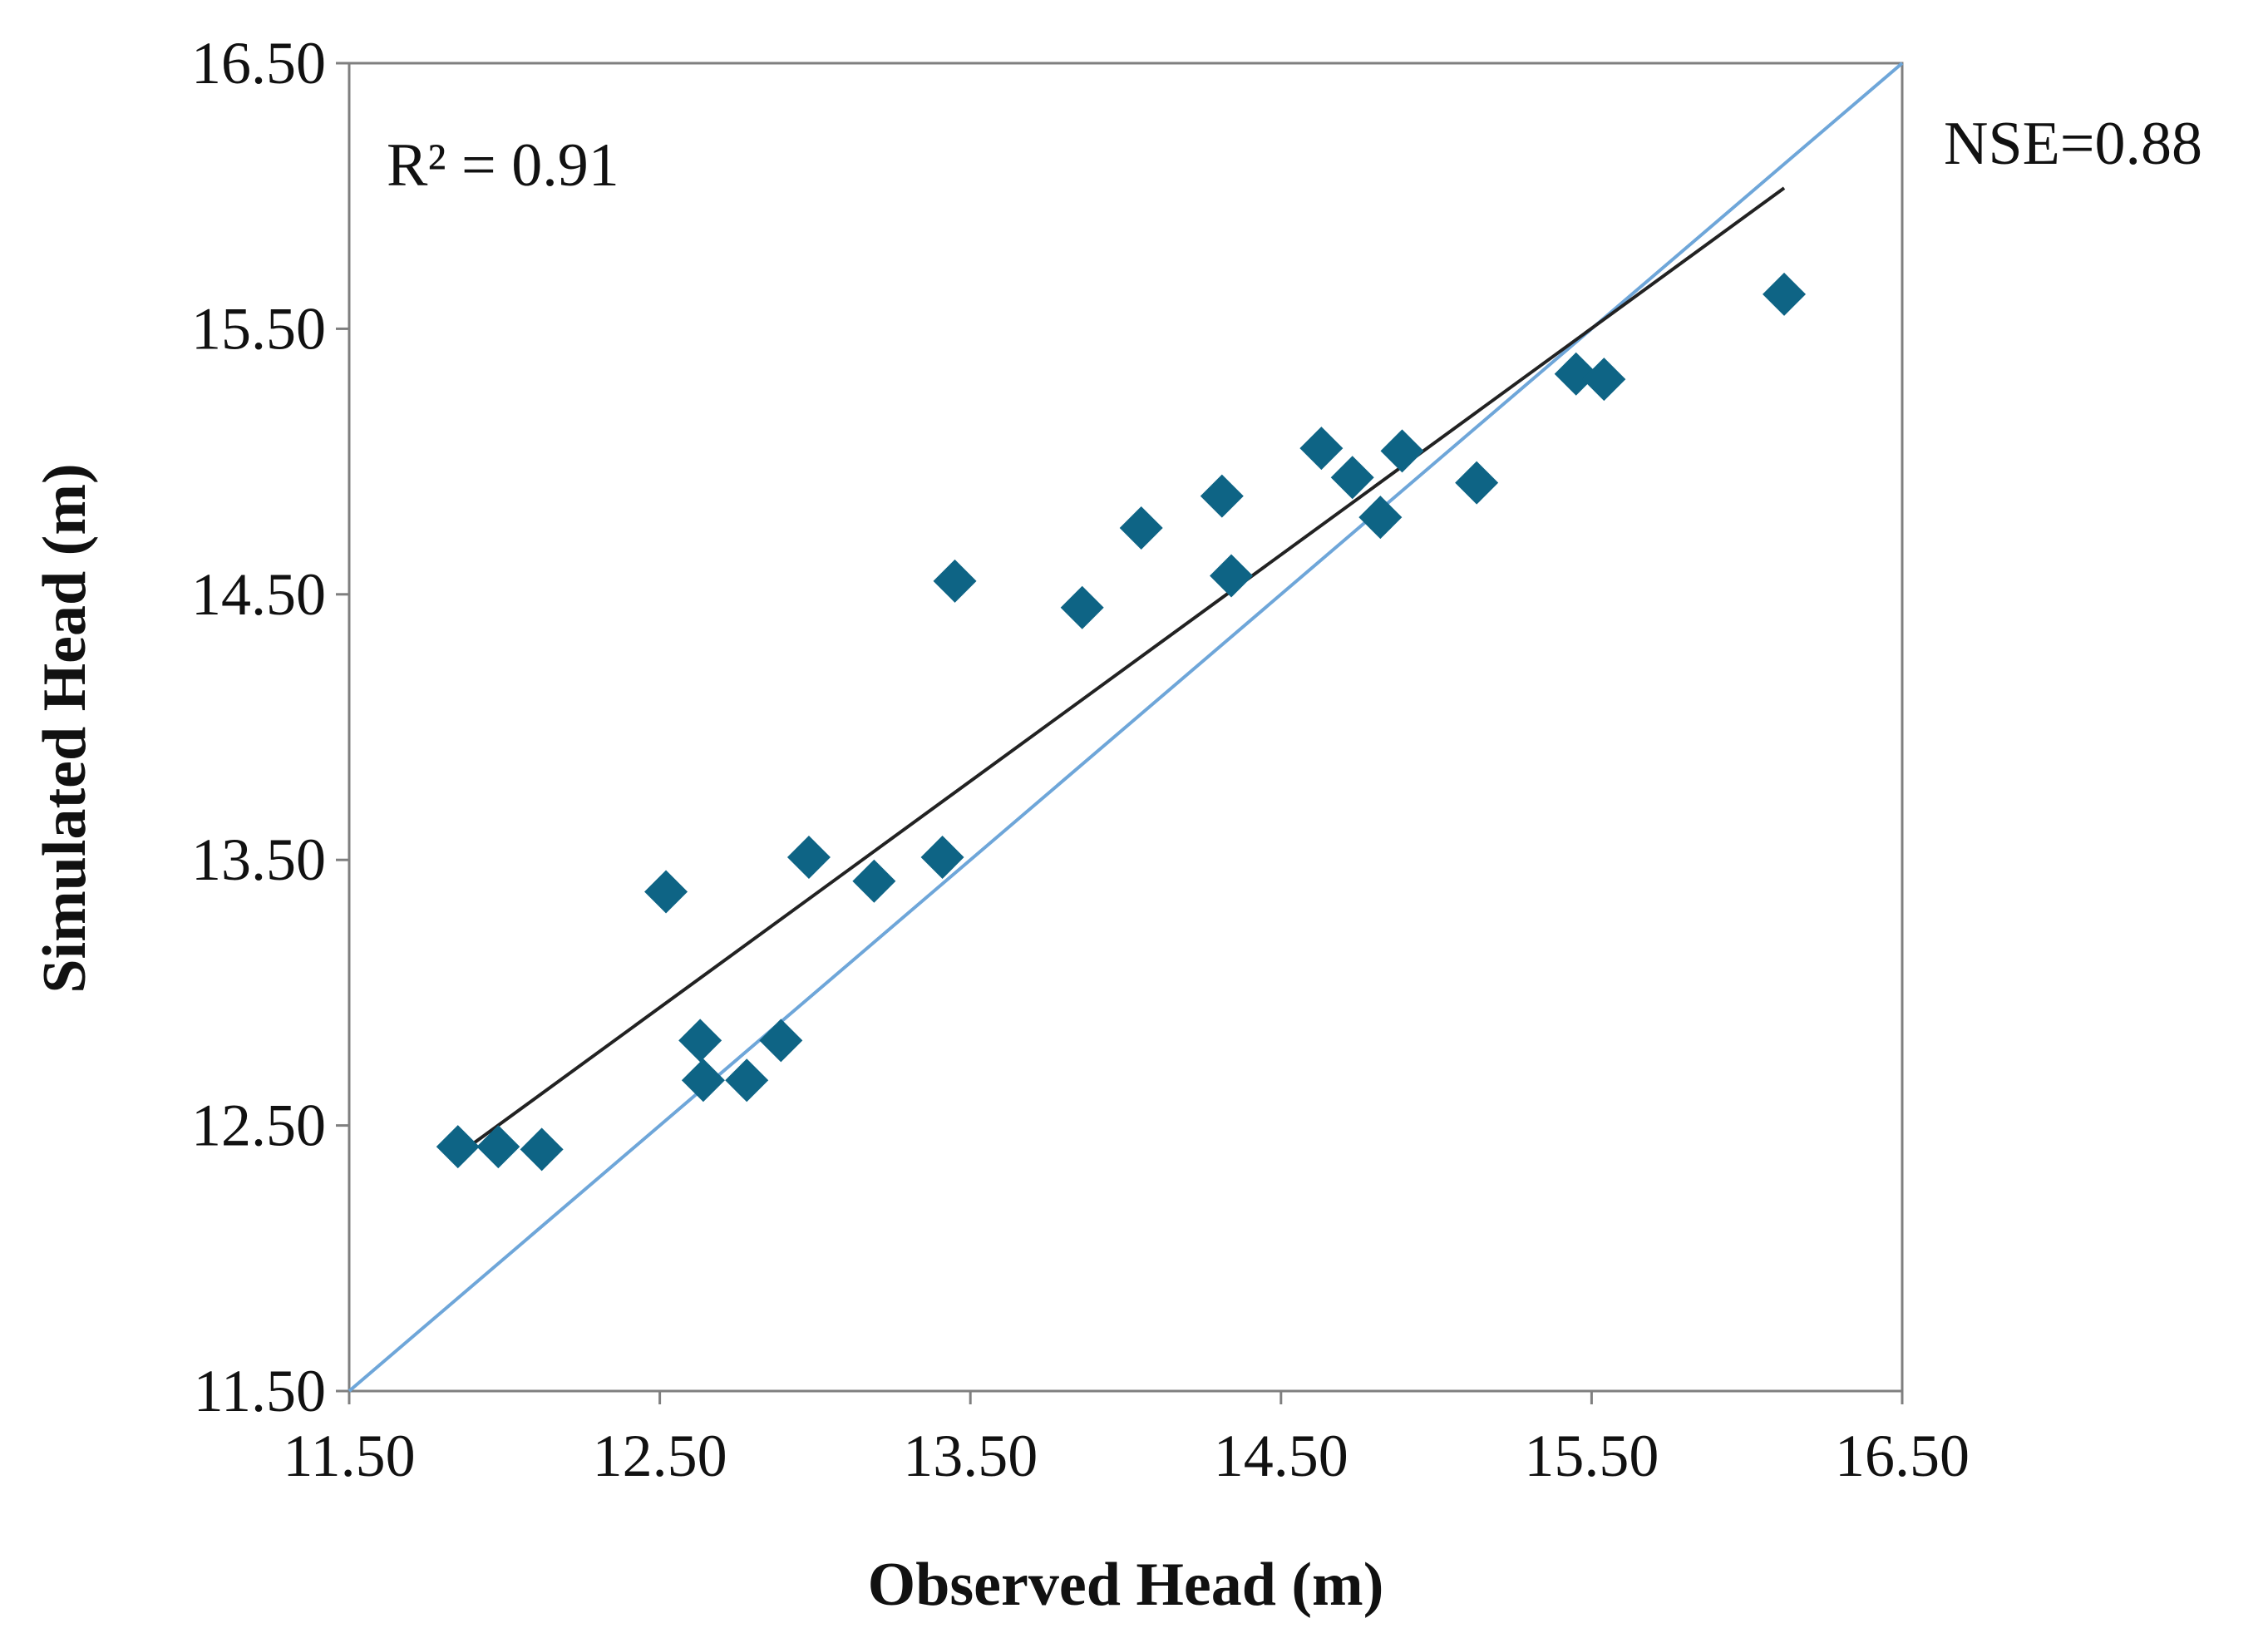  What do you see at coordinates (1126, 1585) in the screenshot?
I see `x-axis-title: Observed Head (m)` at bounding box center [1126, 1585].